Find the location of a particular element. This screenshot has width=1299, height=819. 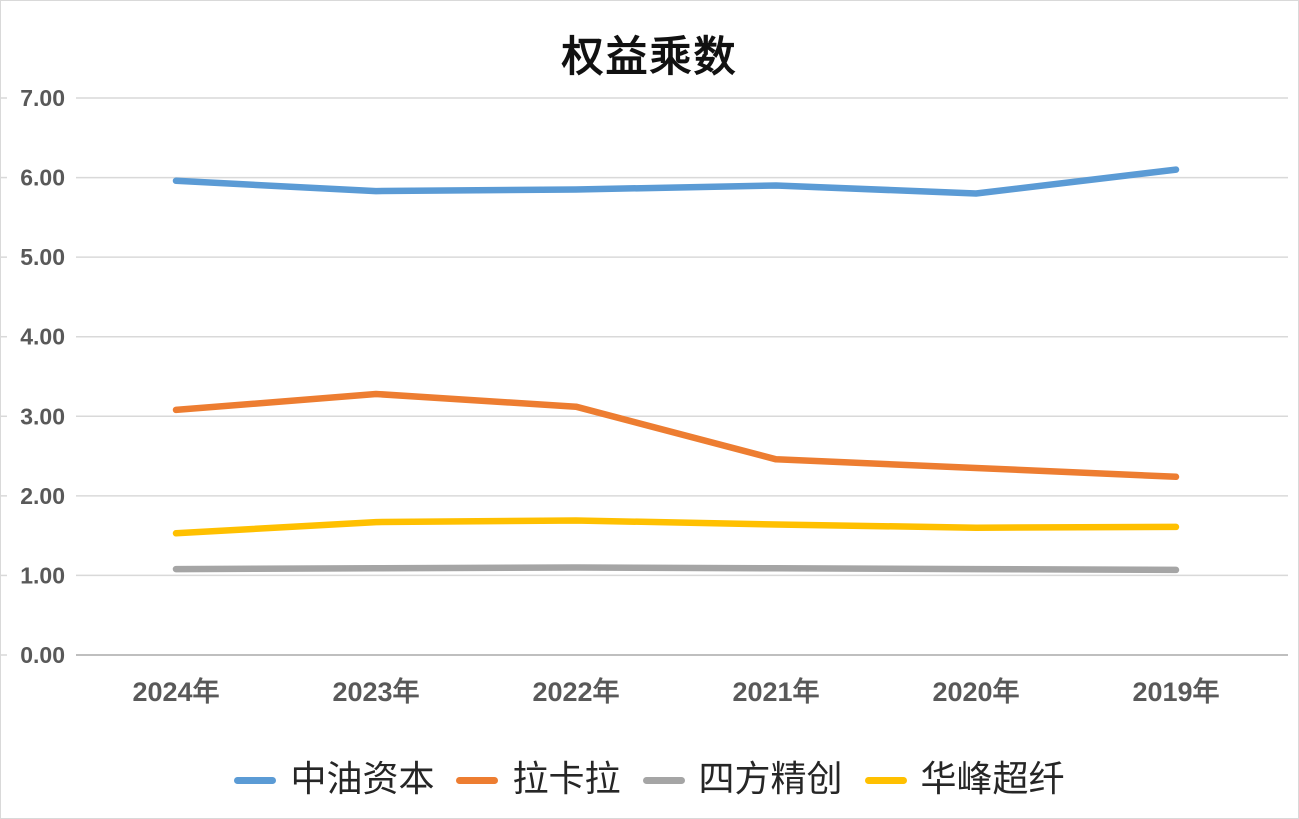

x-axis-tick-label: 2021年 is located at coordinates (775, 691).